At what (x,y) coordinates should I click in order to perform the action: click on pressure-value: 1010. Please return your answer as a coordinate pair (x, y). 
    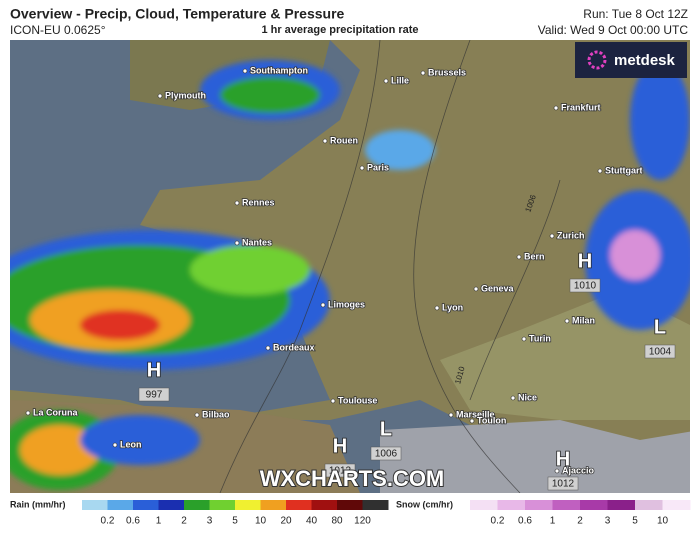
    Looking at the image, I should click on (585, 286).